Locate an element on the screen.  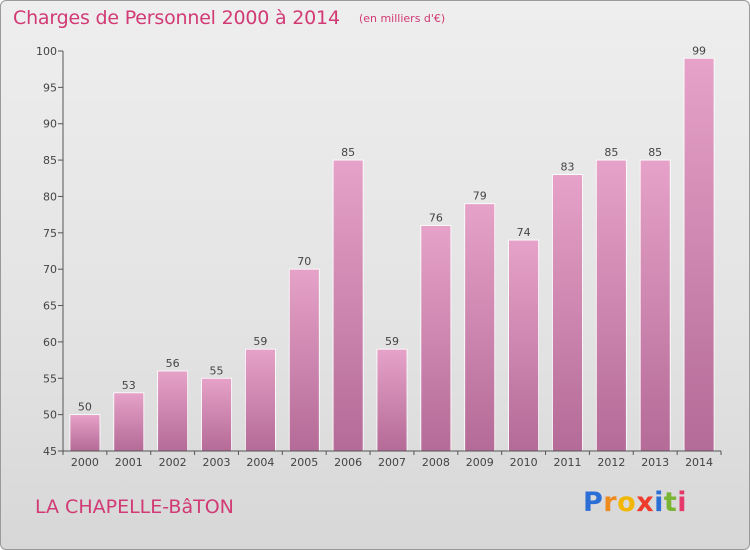
x-tick-label-2003: 2003 is located at coordinates (217, 462).